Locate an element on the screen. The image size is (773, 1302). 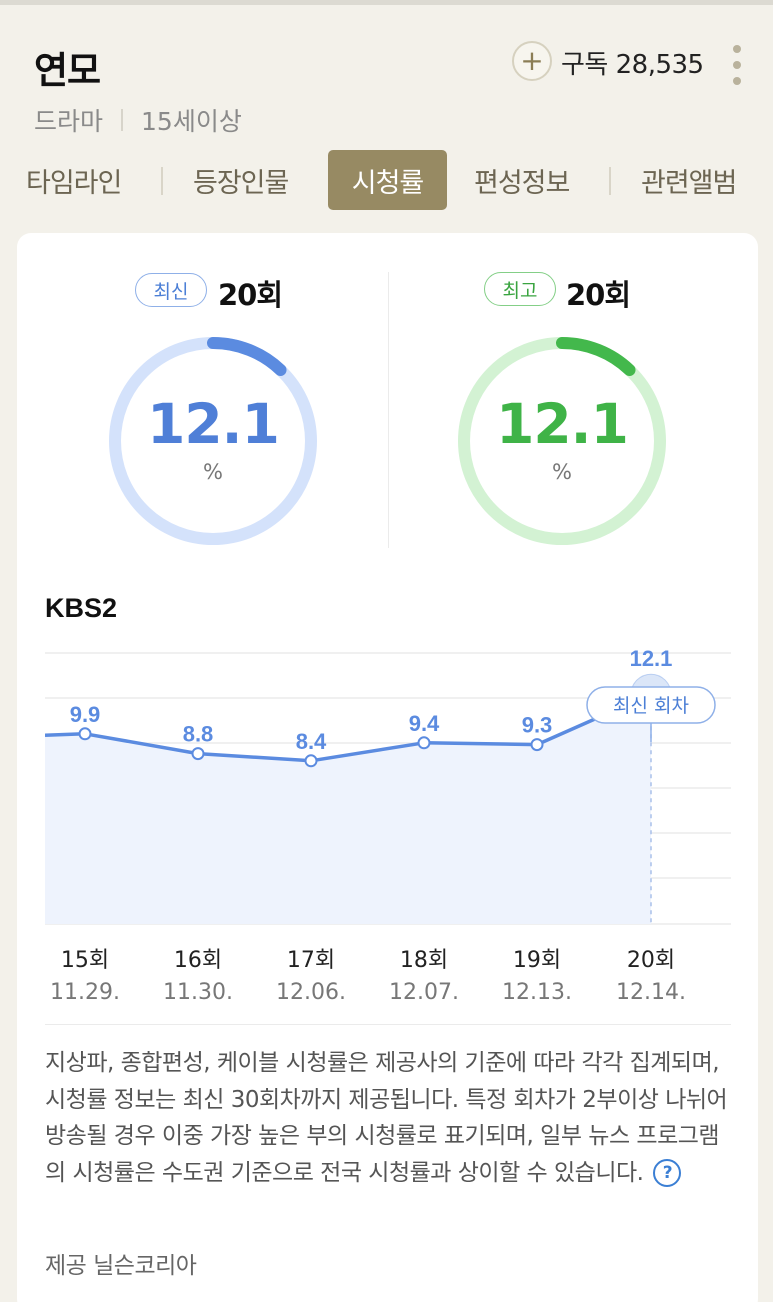
latest-rating-unit: % is located at coordinates (213, 472).